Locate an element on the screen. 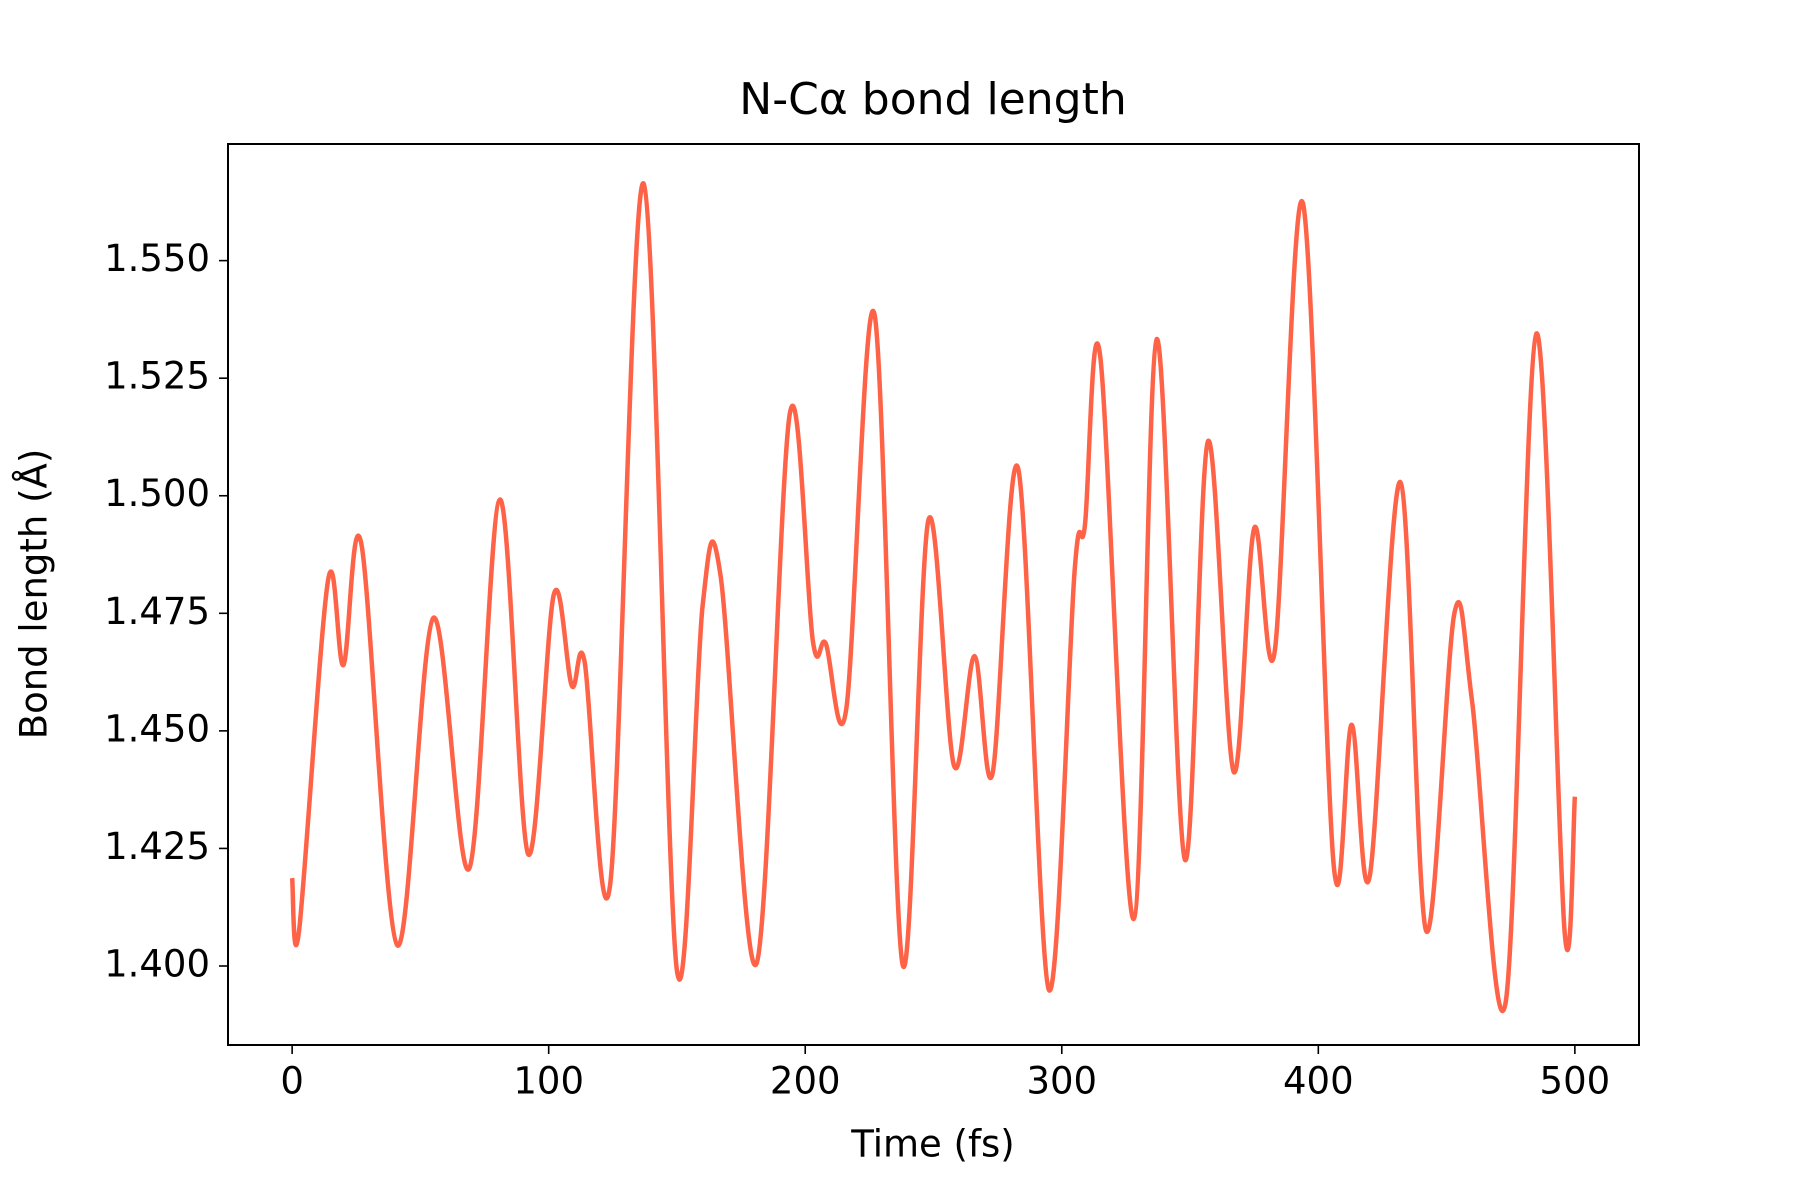  y-tick-label: 1.400 is located at coordinates (157, 963).